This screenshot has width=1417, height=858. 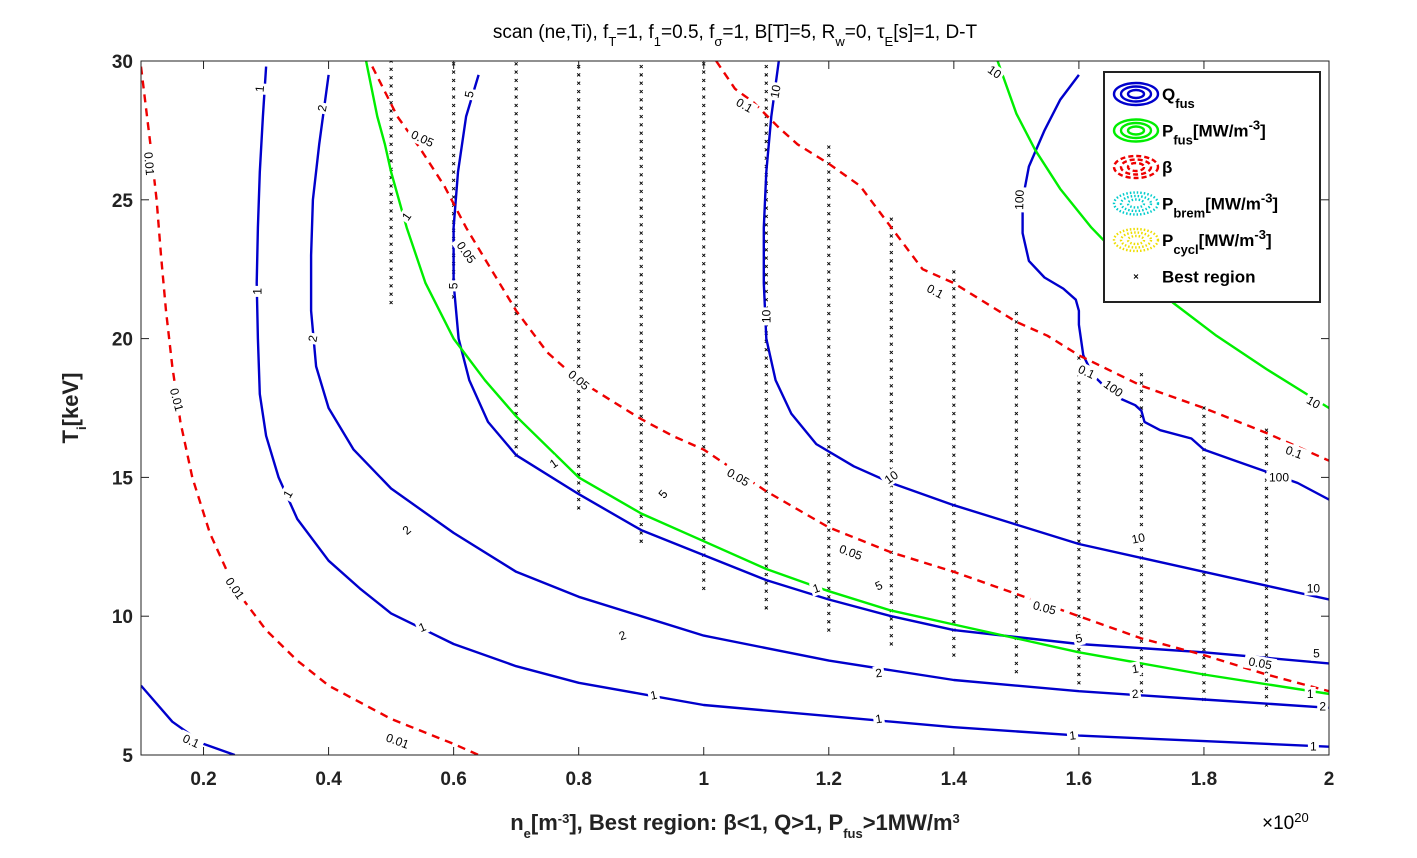 What do you see at coordinates (1136, 276) in the screenshot?
I see `legend-marker-icon` at bounding box center [1136, 276].